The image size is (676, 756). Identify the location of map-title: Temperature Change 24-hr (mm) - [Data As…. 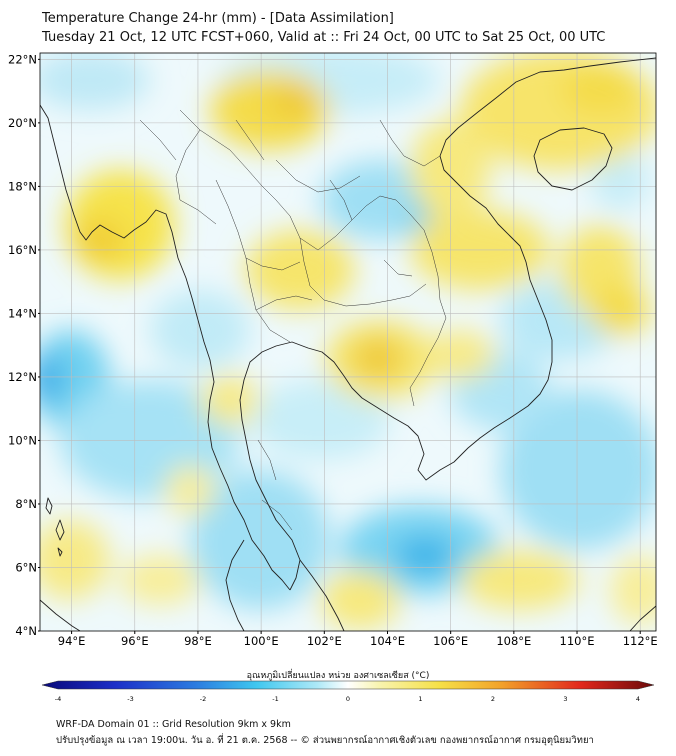
(218, 18).